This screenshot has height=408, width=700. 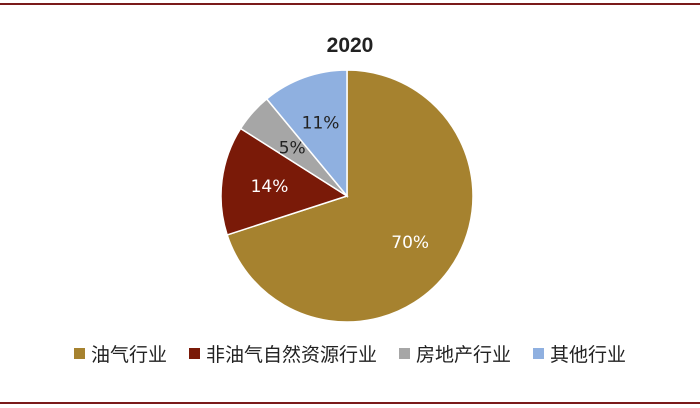 I want to click on legend-label: 其他行业, so click(x=588, y=355).